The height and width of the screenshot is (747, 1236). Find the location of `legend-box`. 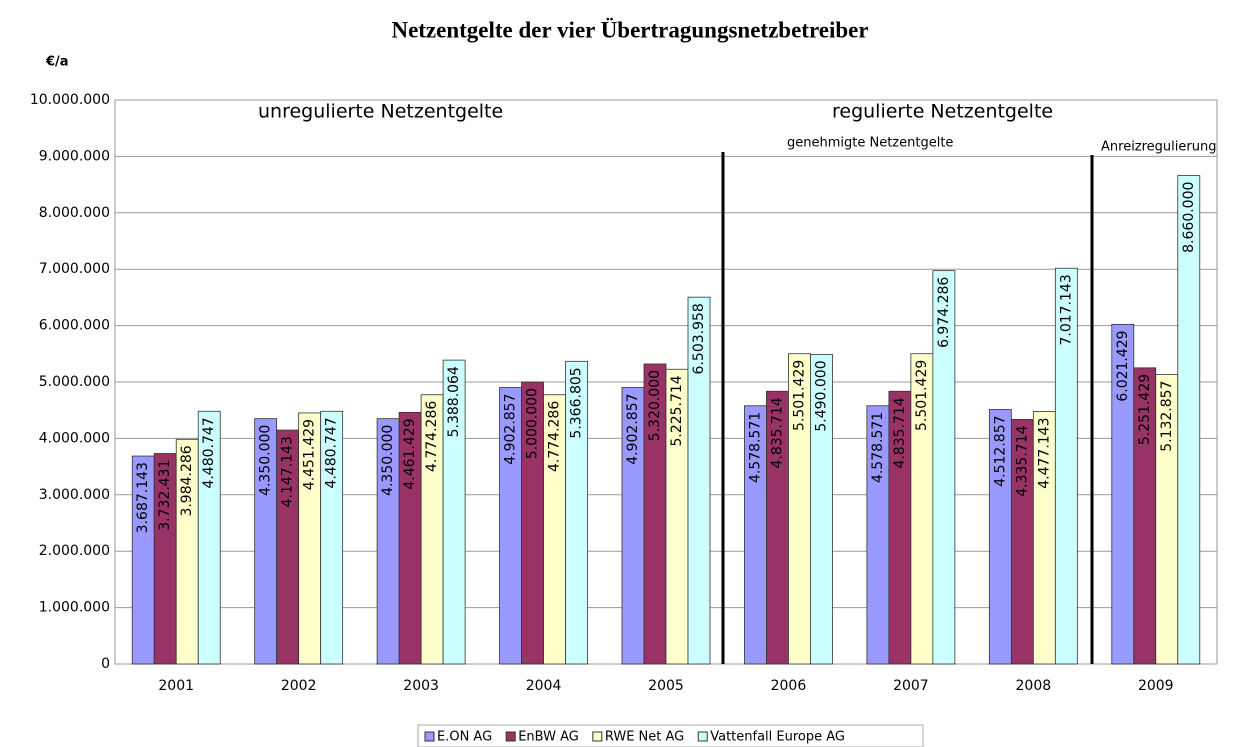

legend-box is located at coordinates (670, 735).